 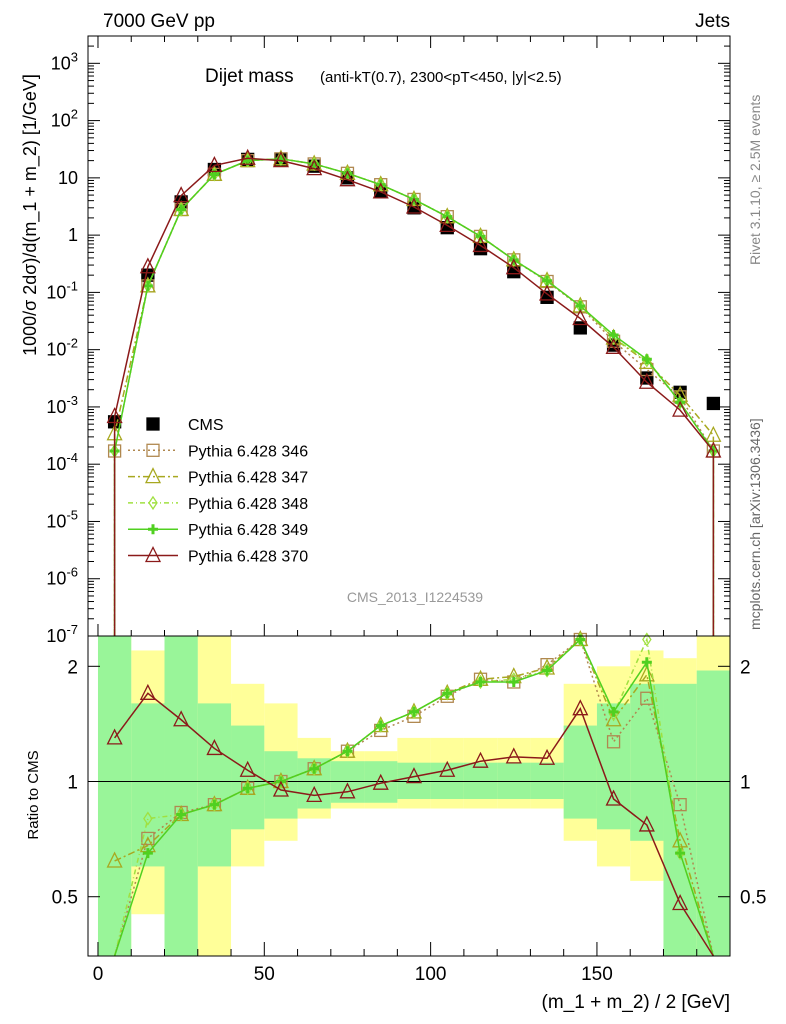 What do you see at coordinates (755, 180) in the screenshot?
I see `rivet-label: Rivet 3.1.10, ≥ 2.5M events` at bounding box center [755, 180].